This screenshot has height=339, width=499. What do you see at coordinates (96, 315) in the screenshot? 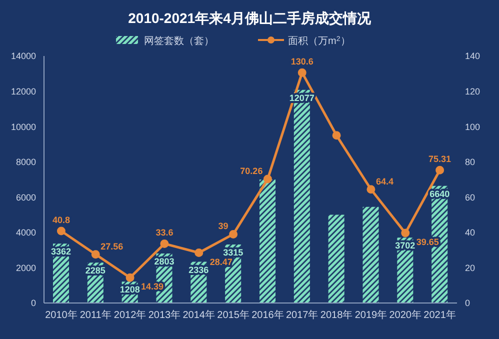
I see `x-tick-label: 2011年` at bounding box center [96, 315].